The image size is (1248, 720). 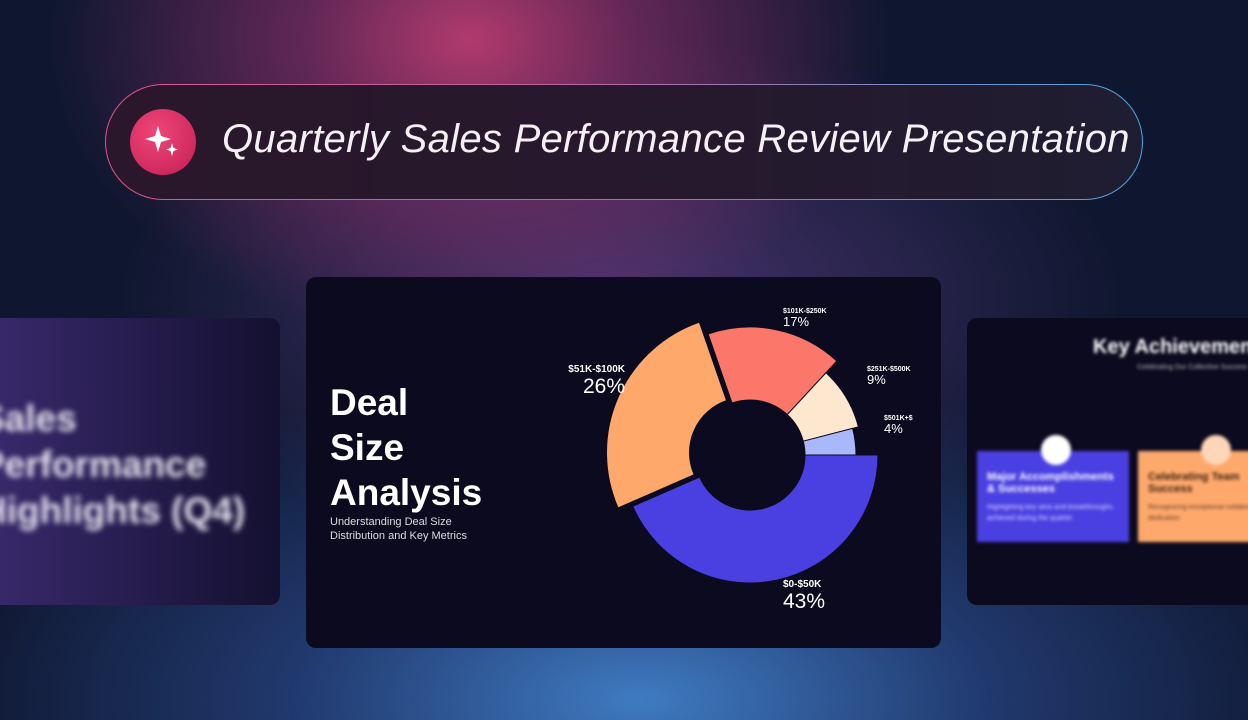 I want to click on slice-percent: 4%, so click(x=893, y=428).